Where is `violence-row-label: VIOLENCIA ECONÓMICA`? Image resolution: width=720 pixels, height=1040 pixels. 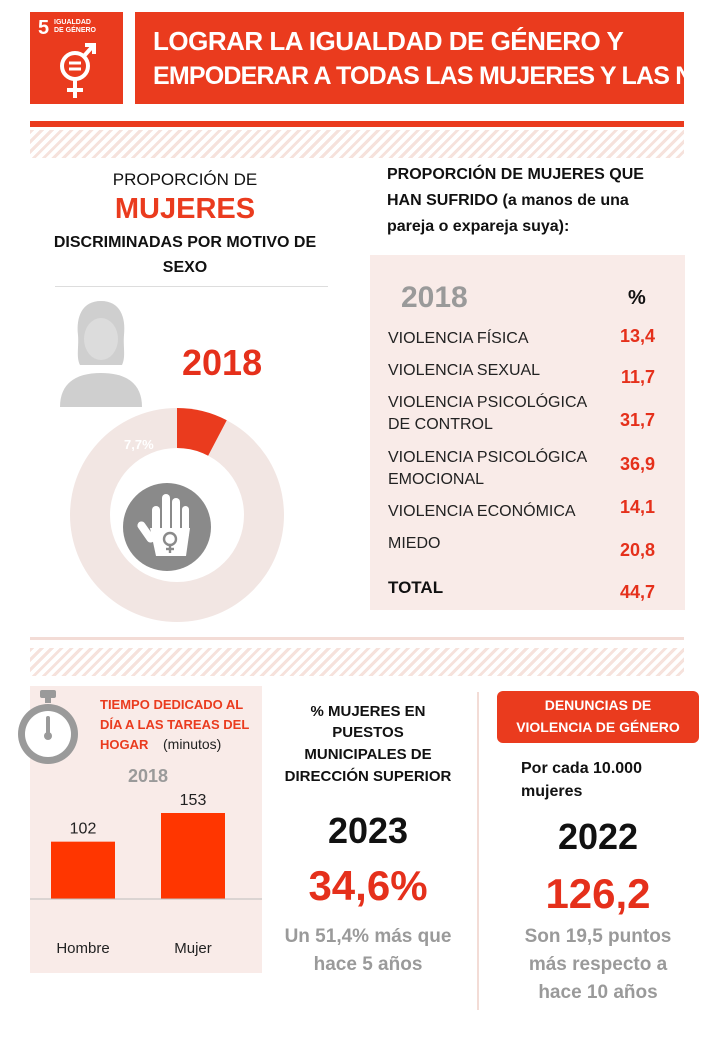
violence-row-label: VIOLENCIA ECONÓMICA is located at coordinates (482, 511).